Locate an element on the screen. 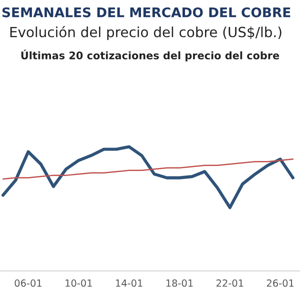  x-tick-label: 26-01 is located at coordinates (280, 283).